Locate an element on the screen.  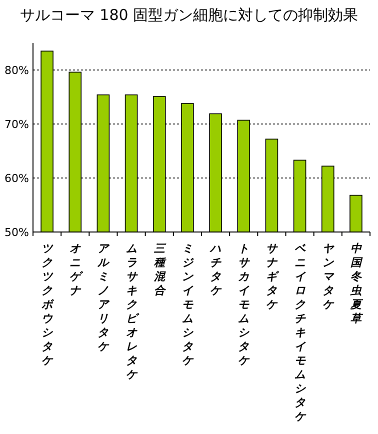
category-label: ベニイロクチキイモムシタケ is located at coordinates (300, 332).